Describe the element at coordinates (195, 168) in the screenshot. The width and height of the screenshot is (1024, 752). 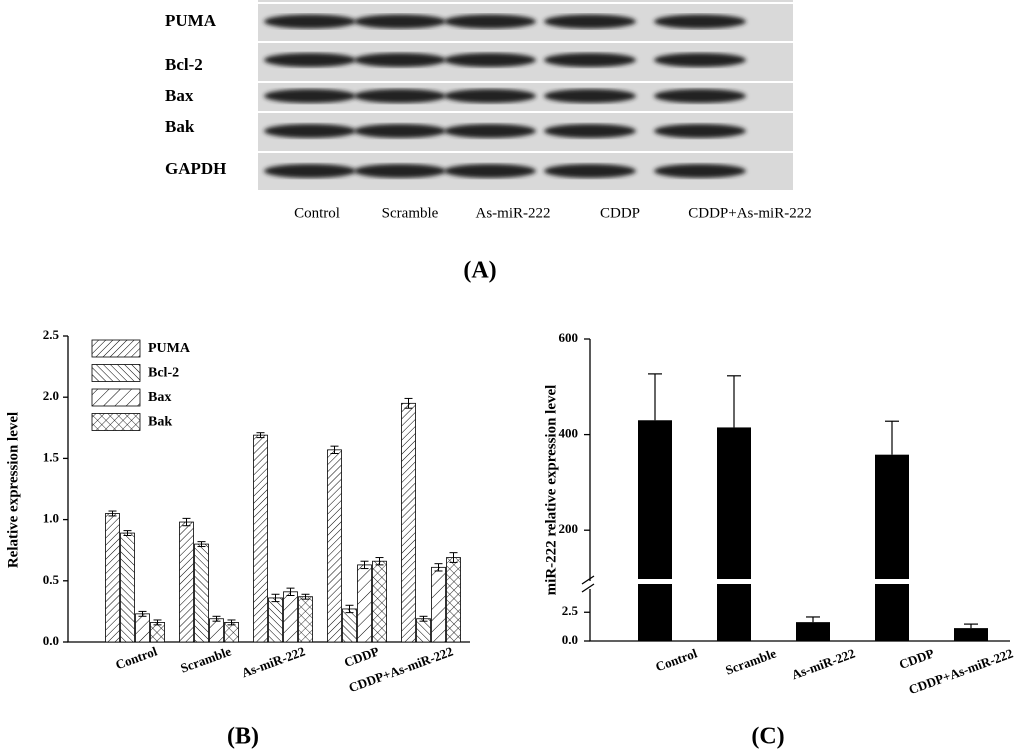
I see `protein-label: GAPDH` at that location.